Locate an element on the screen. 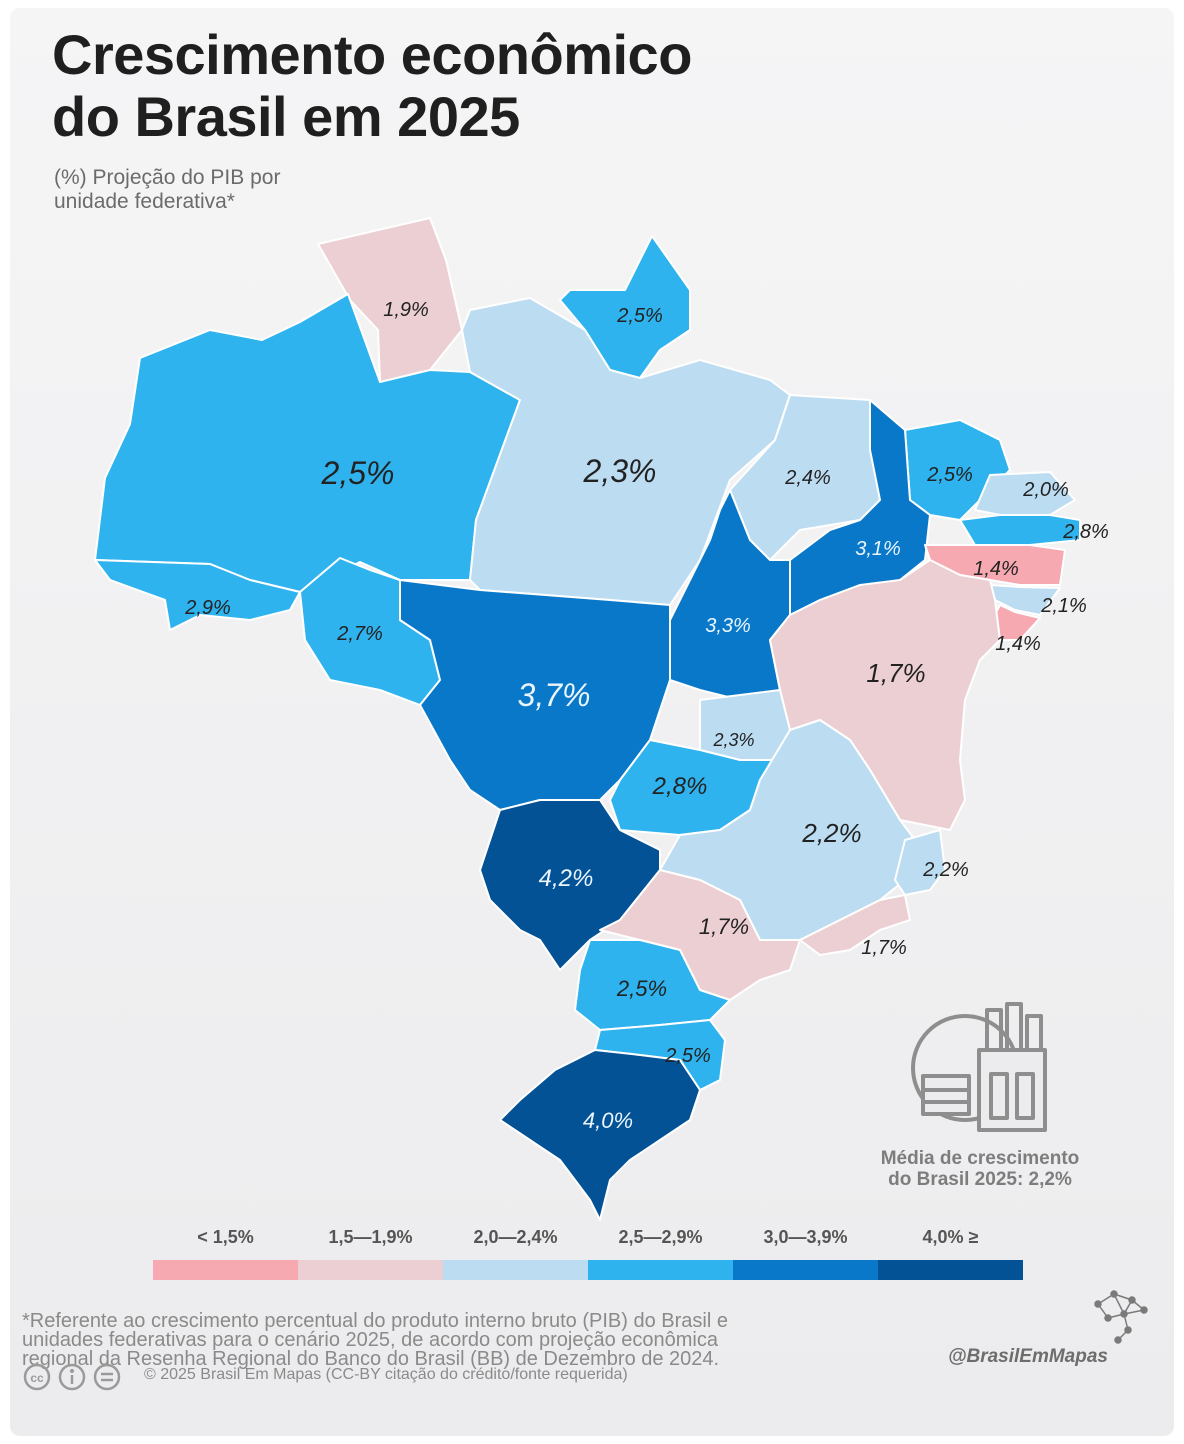 Image resolution: width=1184 pixels, height=1444 pixels. map-label-ac: 2,9% is located at coordinates (207, 608).